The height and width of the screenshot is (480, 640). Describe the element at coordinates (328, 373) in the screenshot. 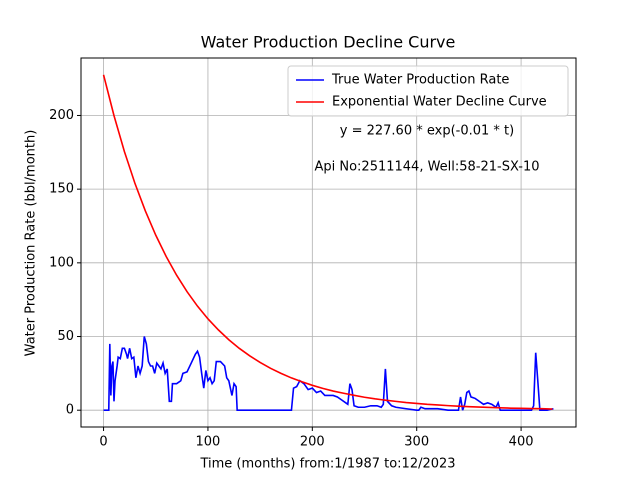

I see `data-line` at that location.